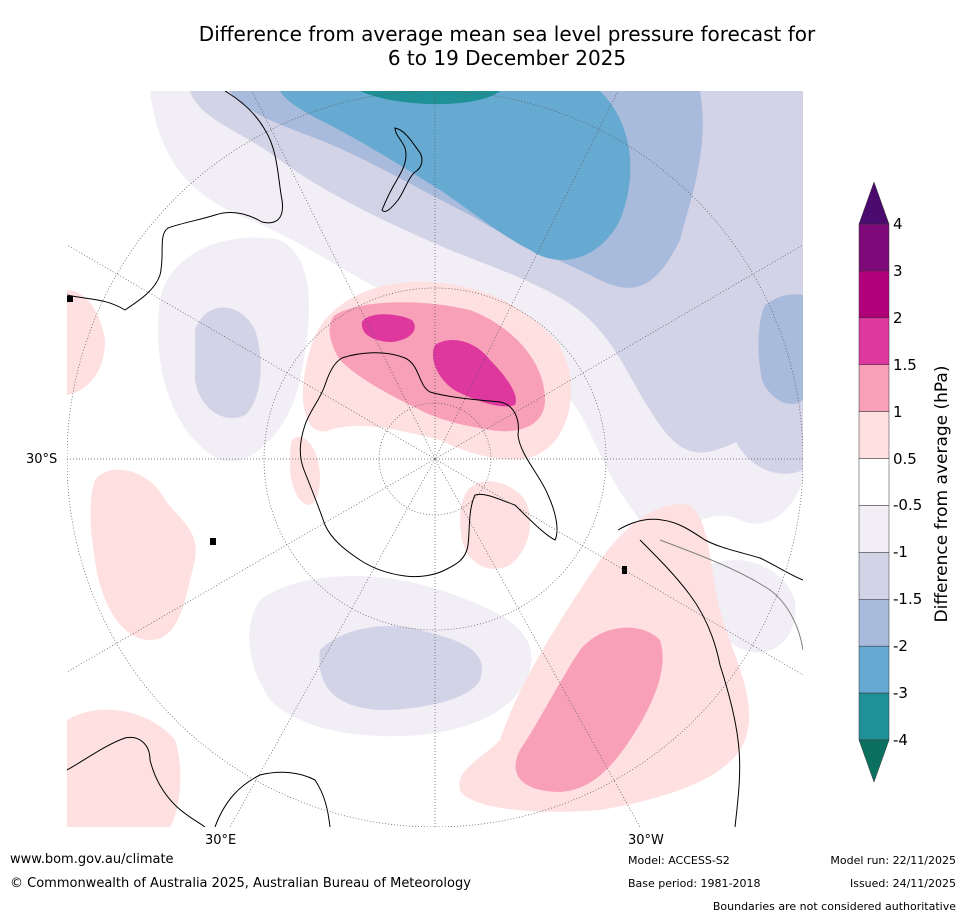 The image size is (965, 919). Describe the element at coordinates (455, 175) in the screenshot. I see `anomaly-region-negative-north-stronger` at that location.